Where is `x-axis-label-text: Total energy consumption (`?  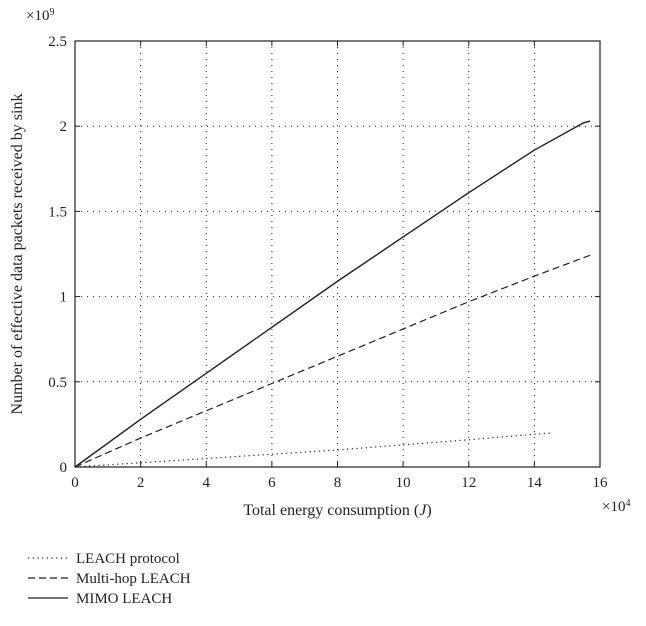 x-axis-label-text: Total energy consumption ( is located at coordinates (331, 510).